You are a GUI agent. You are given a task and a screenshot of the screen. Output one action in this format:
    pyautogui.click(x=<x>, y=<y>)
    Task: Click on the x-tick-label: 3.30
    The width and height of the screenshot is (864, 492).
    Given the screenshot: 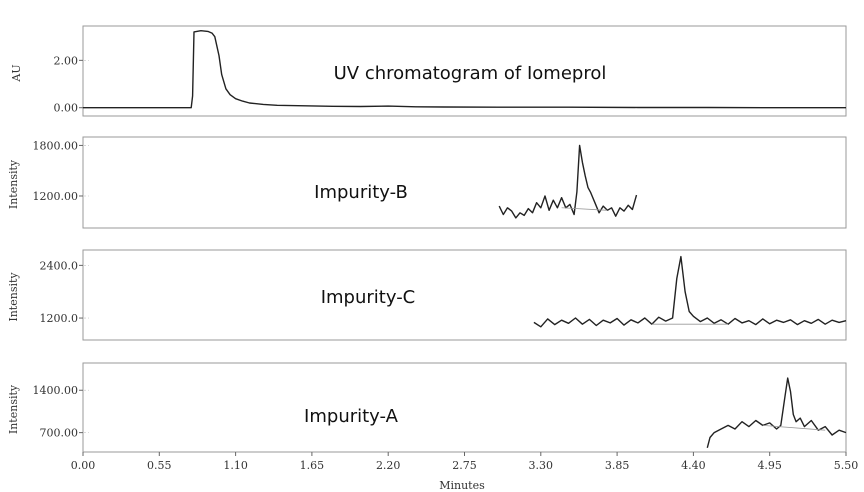 What is the action you would take?
    pyautogui.click(x=541, y=465)
    